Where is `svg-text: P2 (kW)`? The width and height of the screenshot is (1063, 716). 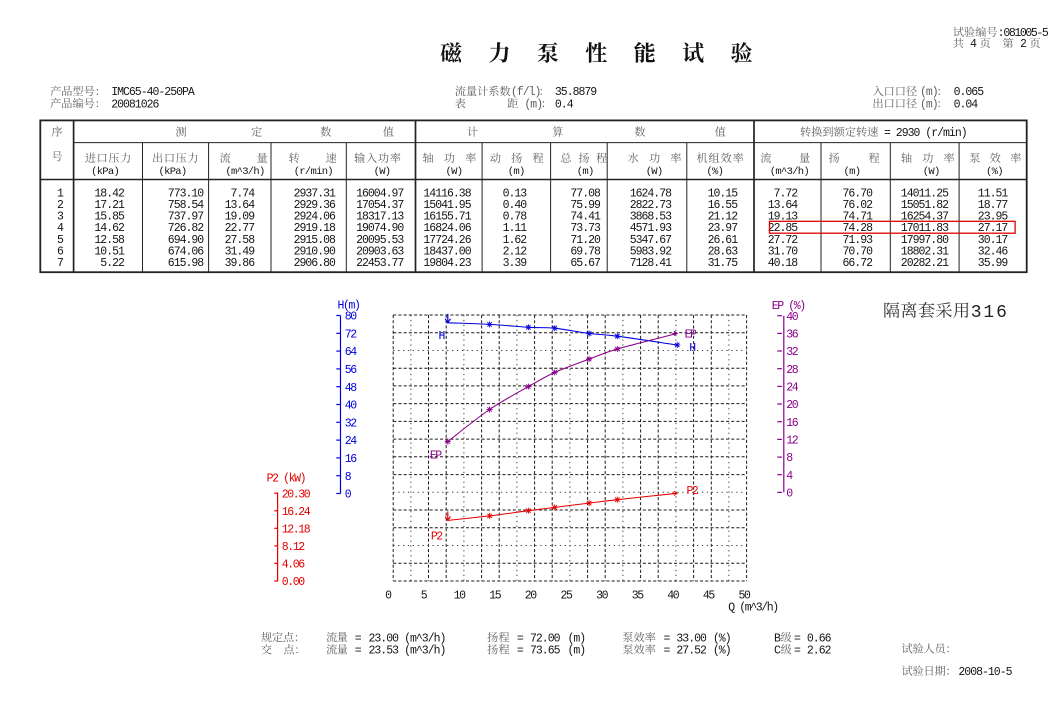
svg-text: P2 (kW) is located at coordinates (286, 478).